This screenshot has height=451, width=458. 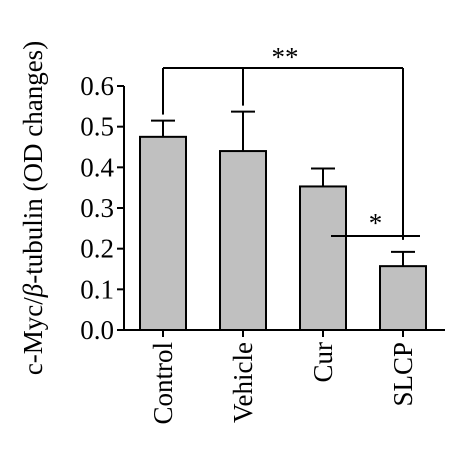 I want to click on y-axis-title-part-1: c-Myc/, so click(x=33, y=336).